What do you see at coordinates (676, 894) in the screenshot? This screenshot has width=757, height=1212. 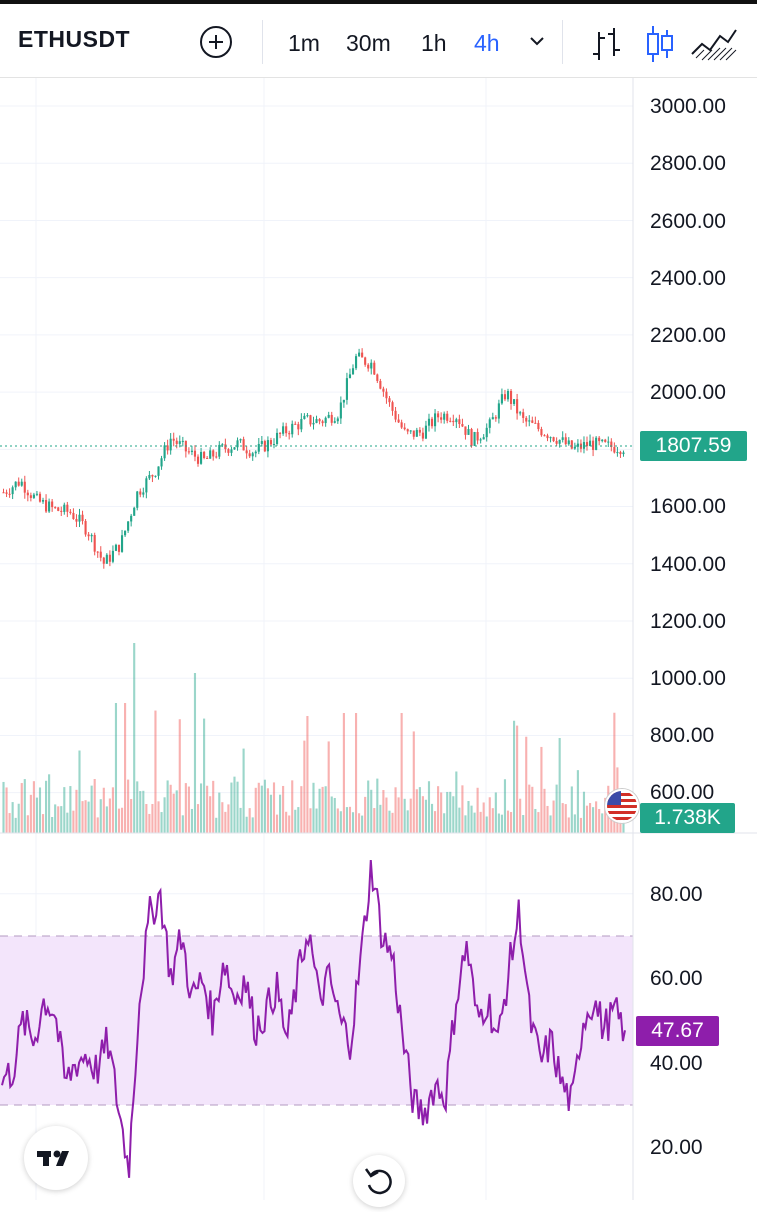 I see `rsi-axis-label: 80.00` at bounding box center [676, 894].